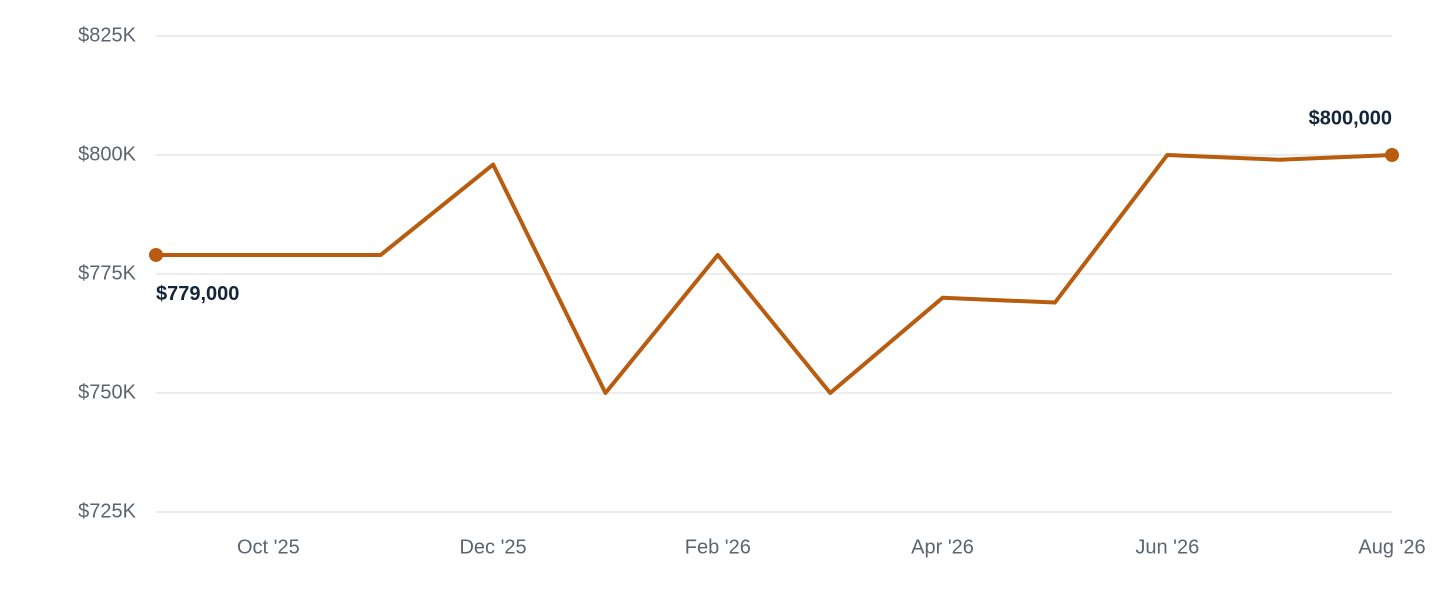 This screenshot has width=1440, height=600. What do you see at coordinates (268, 547) in the screenshot?
I see `x-tick-label: Oct '25` at bounding box center [268, 547].